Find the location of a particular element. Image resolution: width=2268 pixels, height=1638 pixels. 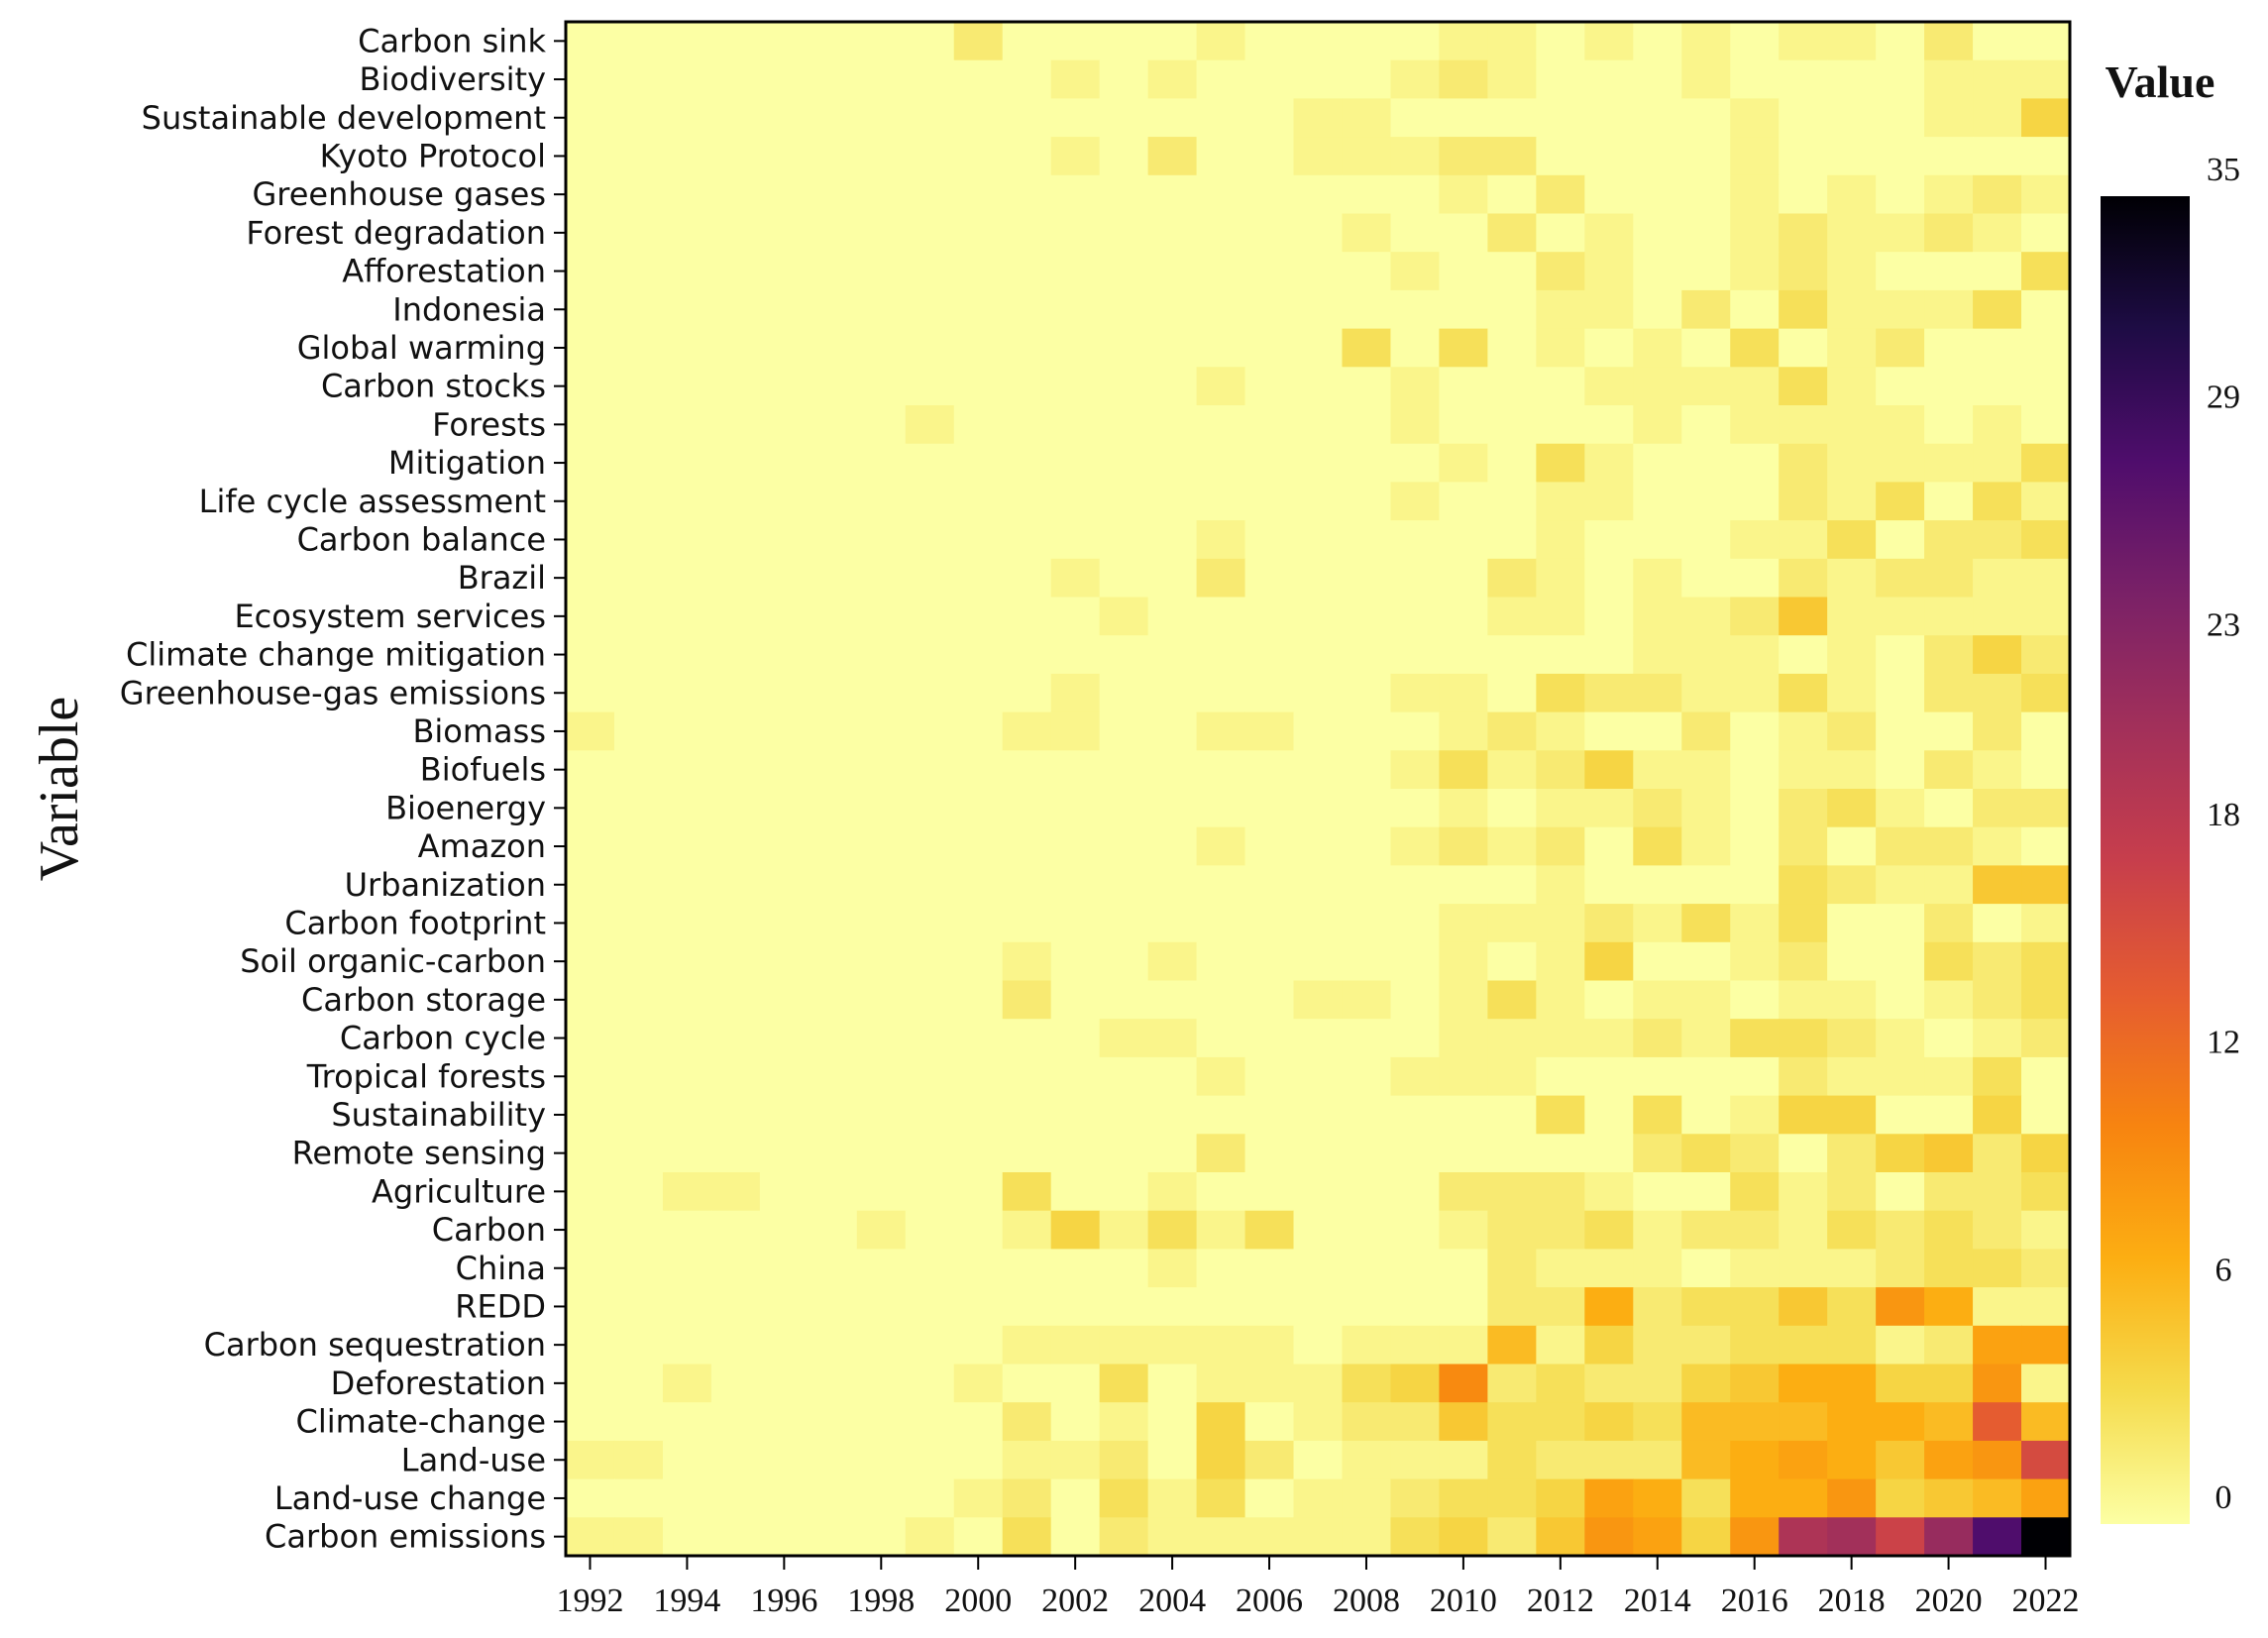

y-tick-label: Ecosystem services is located at coordinates (390, 616).